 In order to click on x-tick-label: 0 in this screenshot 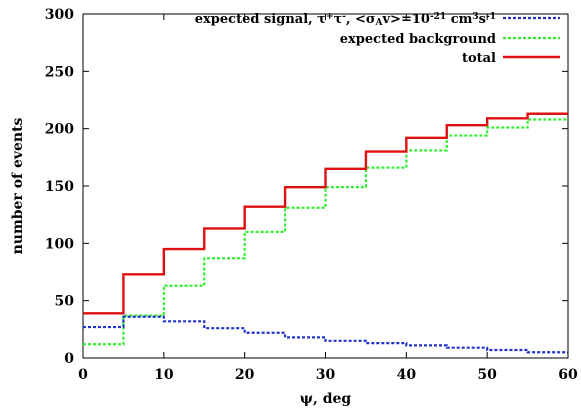, I will do `click(83, 375)`.